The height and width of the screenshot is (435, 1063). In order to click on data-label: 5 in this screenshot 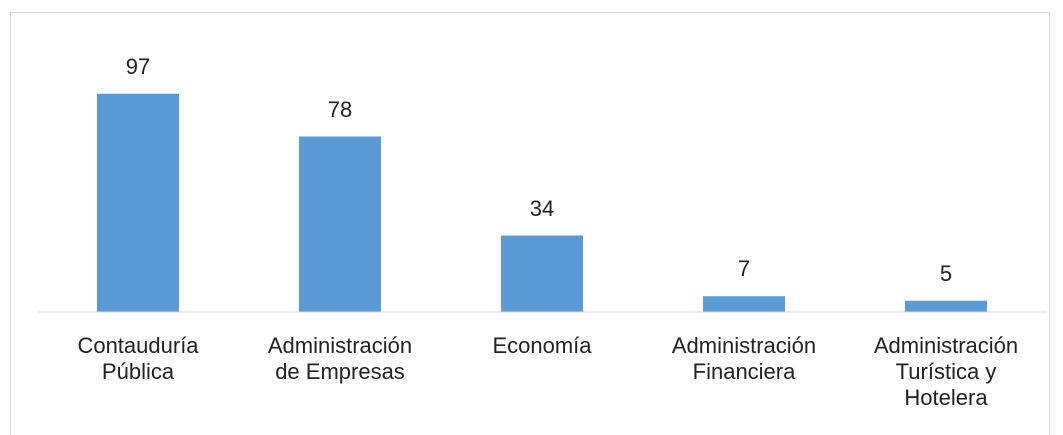, I will do `click(946, 273)`.